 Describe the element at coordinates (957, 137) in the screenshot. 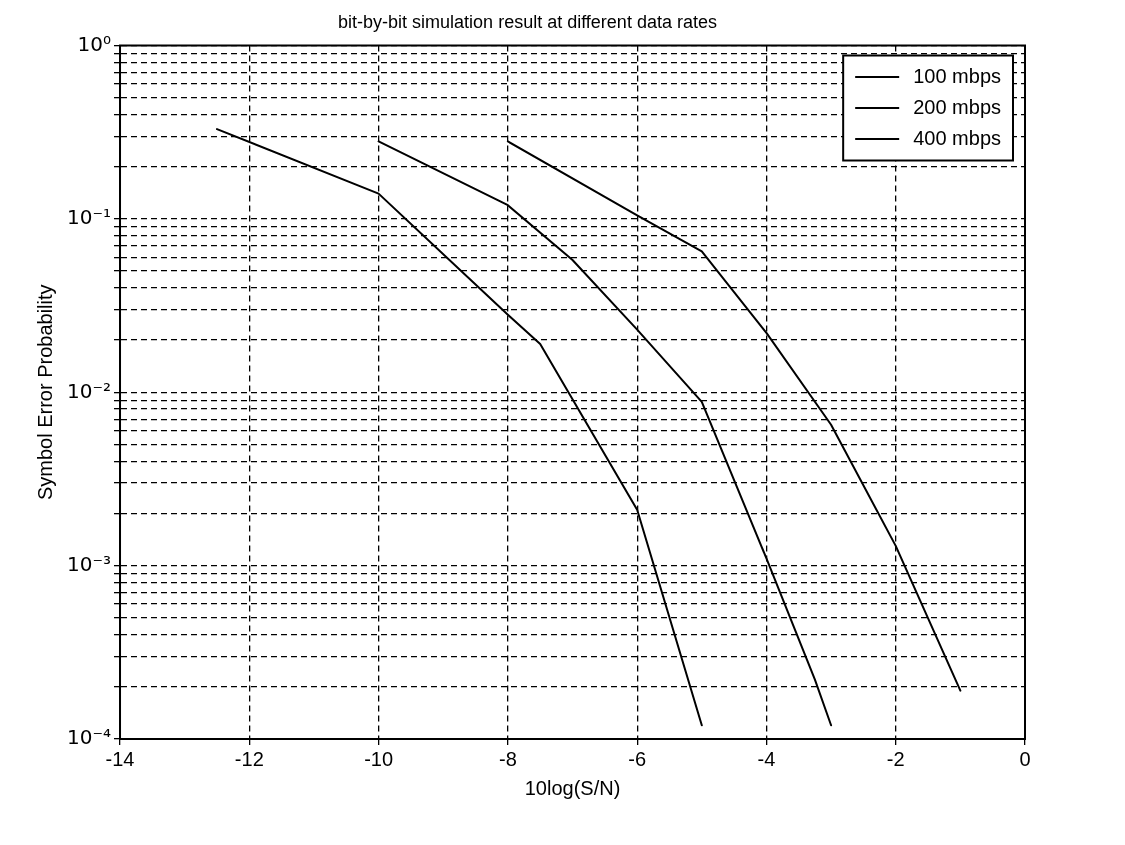

I see `legend-label: 400 mbps` at that location.